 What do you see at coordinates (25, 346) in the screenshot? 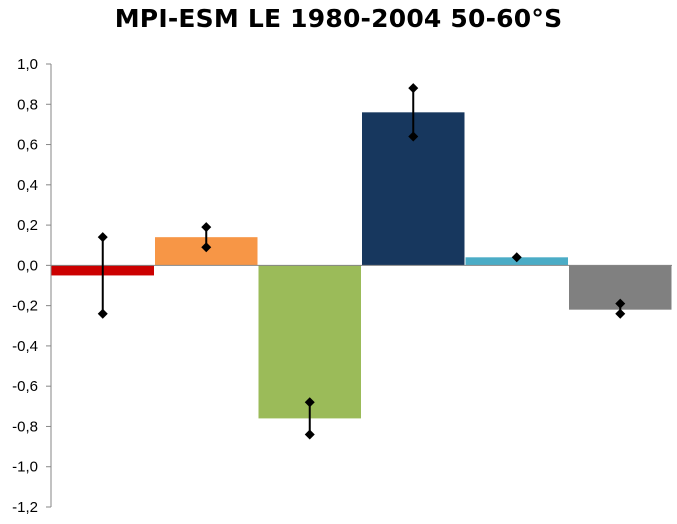
I see `y-tick-label: -0,4` at bounding box center [25, 346].